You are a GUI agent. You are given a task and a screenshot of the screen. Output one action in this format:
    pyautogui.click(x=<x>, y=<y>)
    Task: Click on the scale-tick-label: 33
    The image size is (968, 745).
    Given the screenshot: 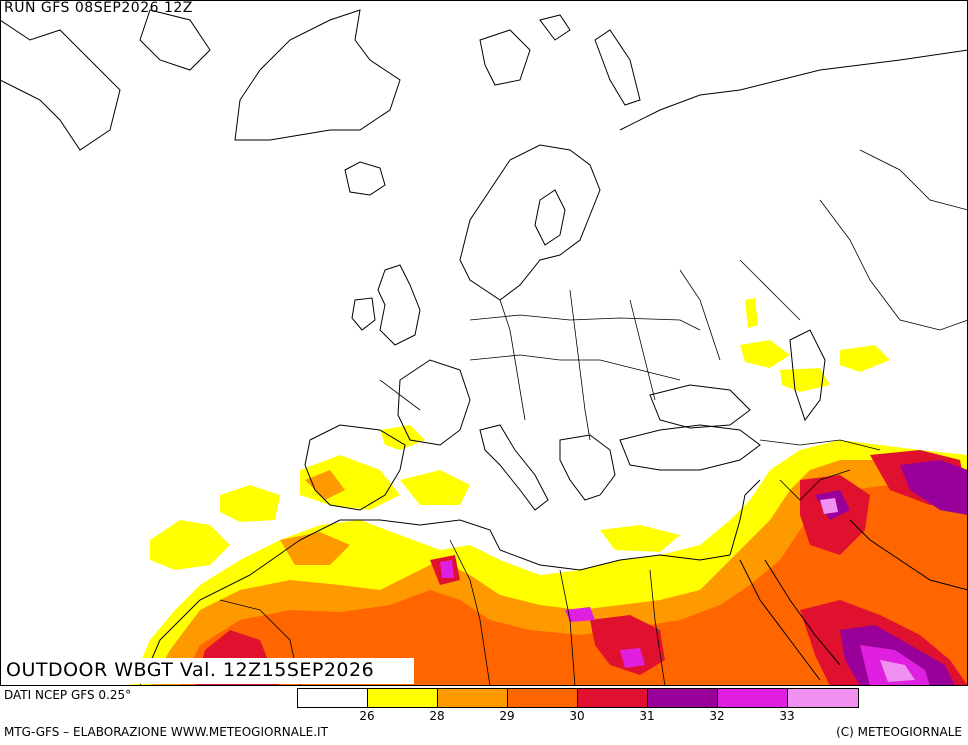 What is the action you would take?
    pyautogui.click(x=787, y=716)
    